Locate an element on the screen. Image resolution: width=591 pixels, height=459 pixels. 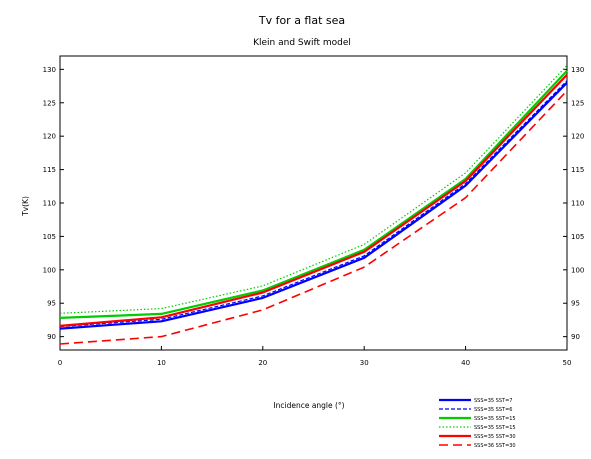
y-axis-left: 90 95 100 105 110 115 120 125 130 is located at coordinates (53, 203).